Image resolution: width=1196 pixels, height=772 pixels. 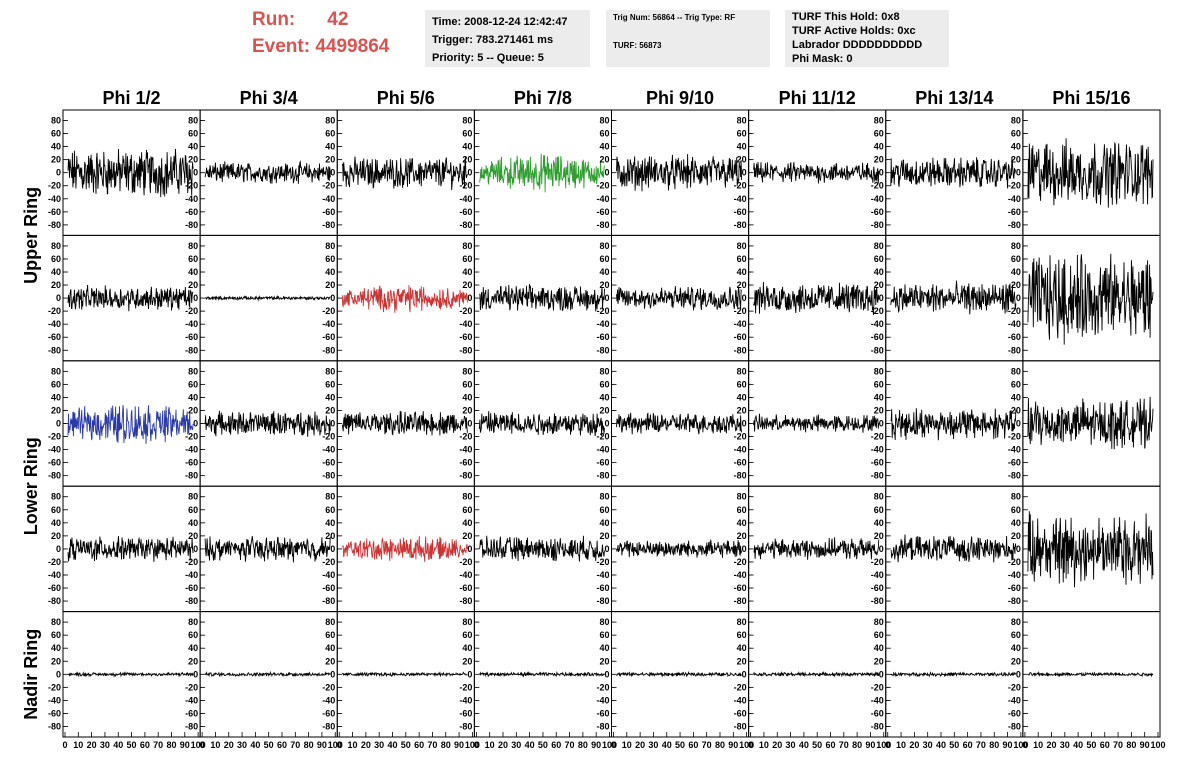 I want to click on column-header: Phi 9/10, so click(x=680, y=98).